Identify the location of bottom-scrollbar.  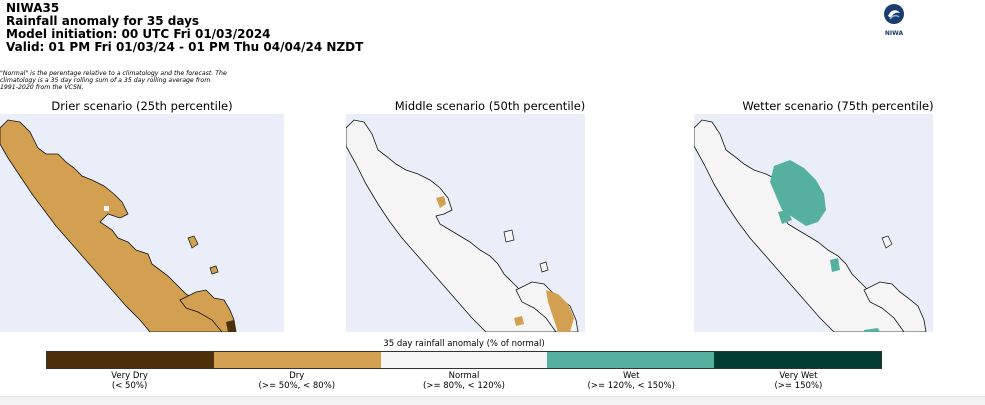
(492, 400).